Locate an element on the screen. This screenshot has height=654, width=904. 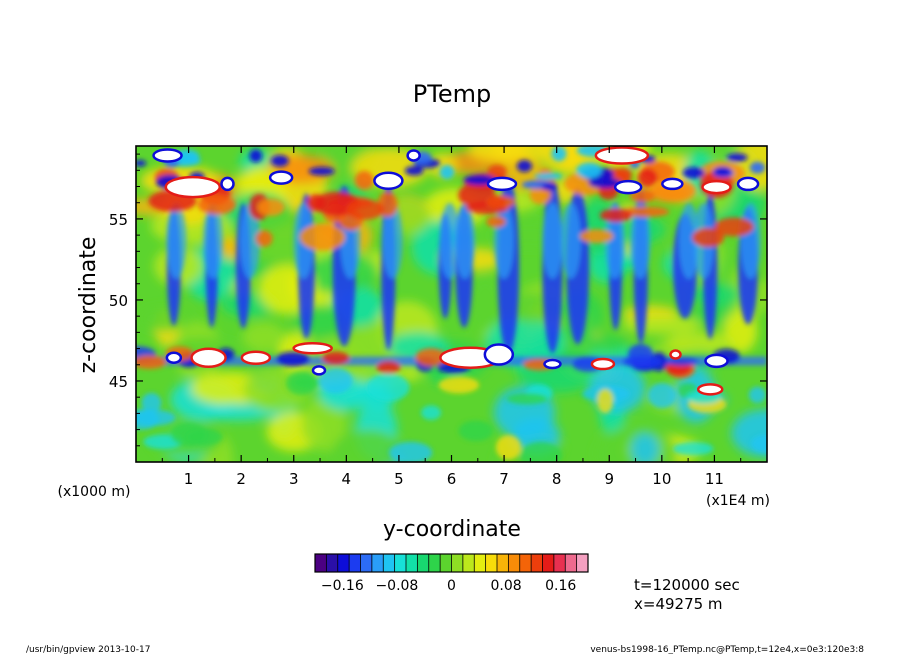
colorbar-tick-label: −0.16 is located at coordinates (342, 586).